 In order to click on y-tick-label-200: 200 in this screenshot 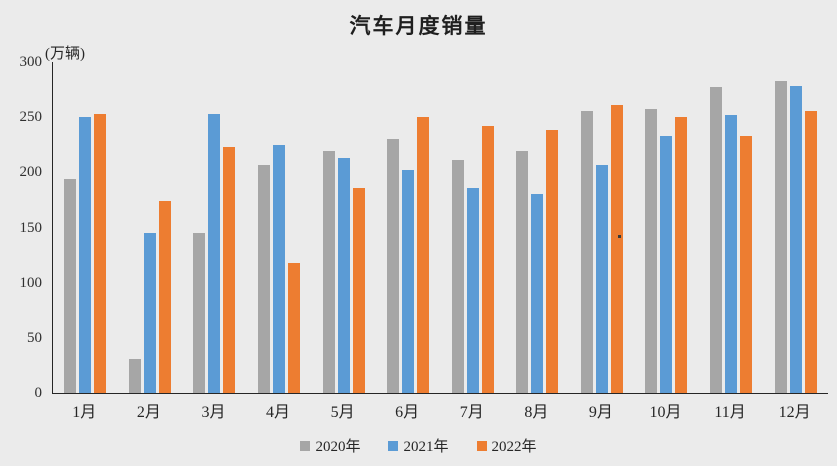, I will do `click(31, 172)`.